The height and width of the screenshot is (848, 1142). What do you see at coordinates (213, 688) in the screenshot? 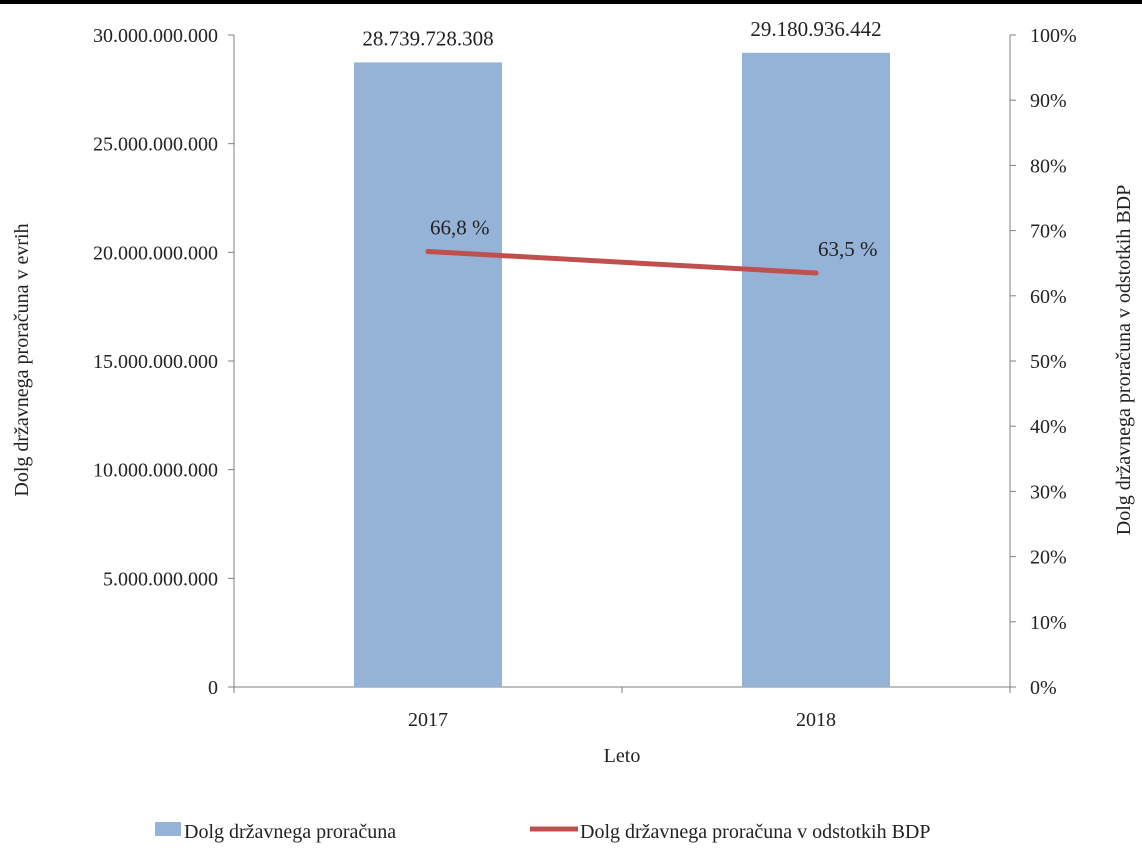
I see `y-tick-label: 0` at bounding box center [213, 688].